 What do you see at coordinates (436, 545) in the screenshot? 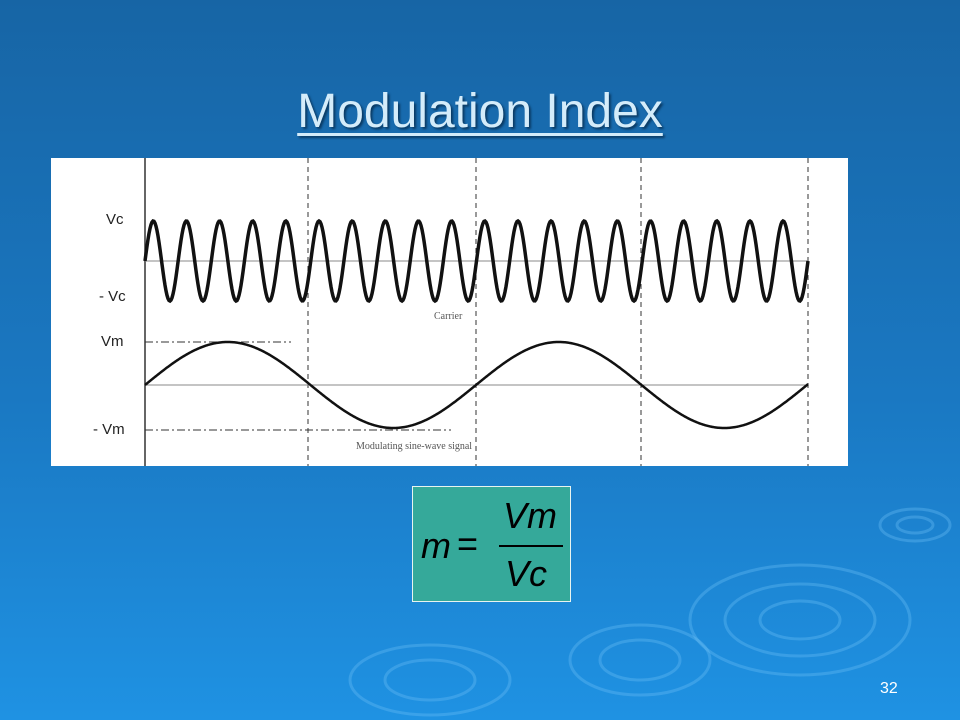
I see `formula-lhs: m` at bounding box center [436, 545].